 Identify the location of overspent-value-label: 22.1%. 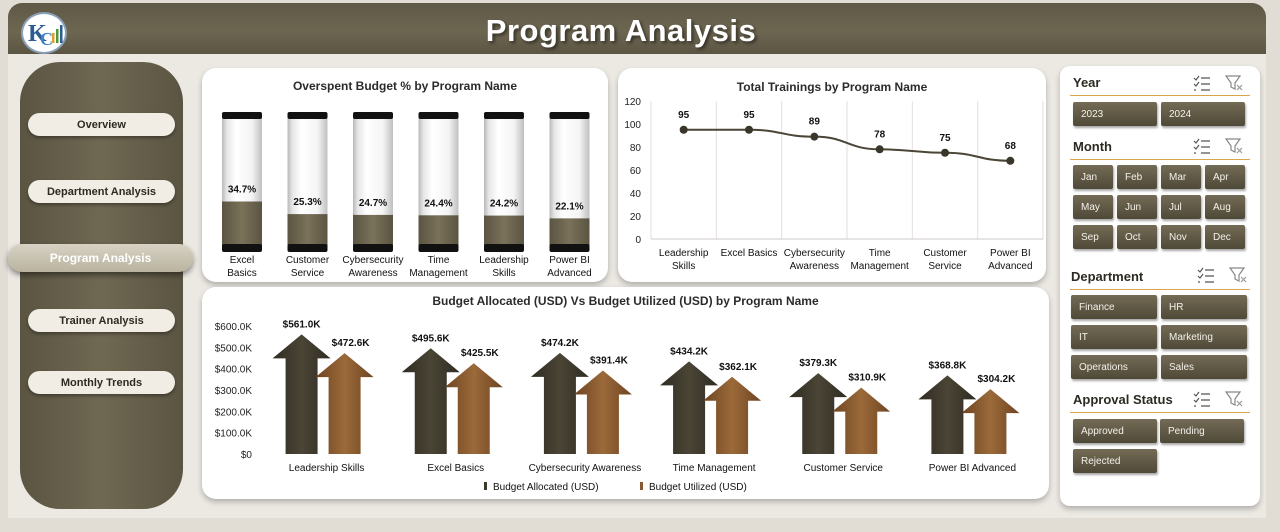
(569, 206).